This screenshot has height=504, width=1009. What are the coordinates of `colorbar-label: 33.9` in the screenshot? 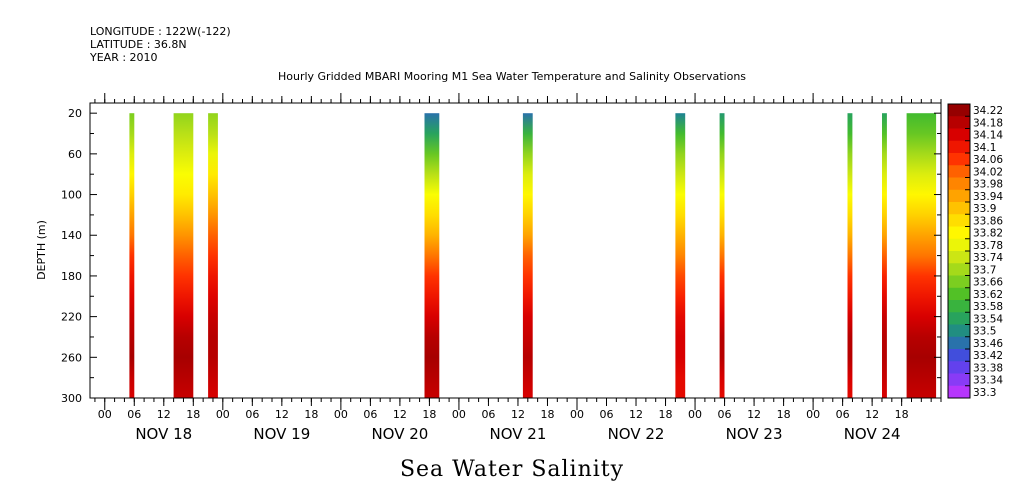 It's located at (984, 209).